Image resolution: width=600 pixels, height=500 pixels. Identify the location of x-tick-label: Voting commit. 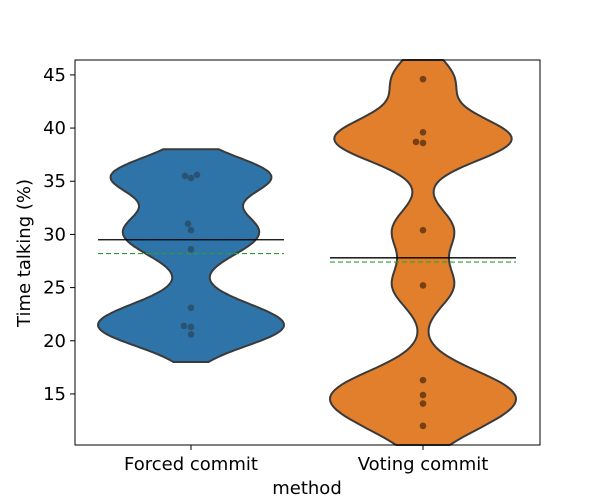
(423, 464).